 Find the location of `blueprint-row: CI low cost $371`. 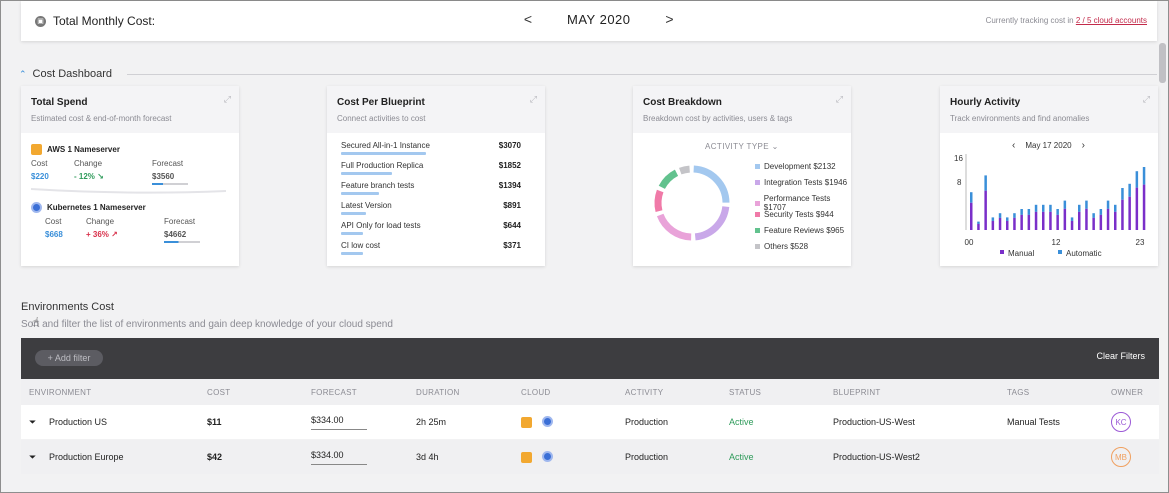

blueprint-row: CI low cost $371 is located at coordinates (431, 248).